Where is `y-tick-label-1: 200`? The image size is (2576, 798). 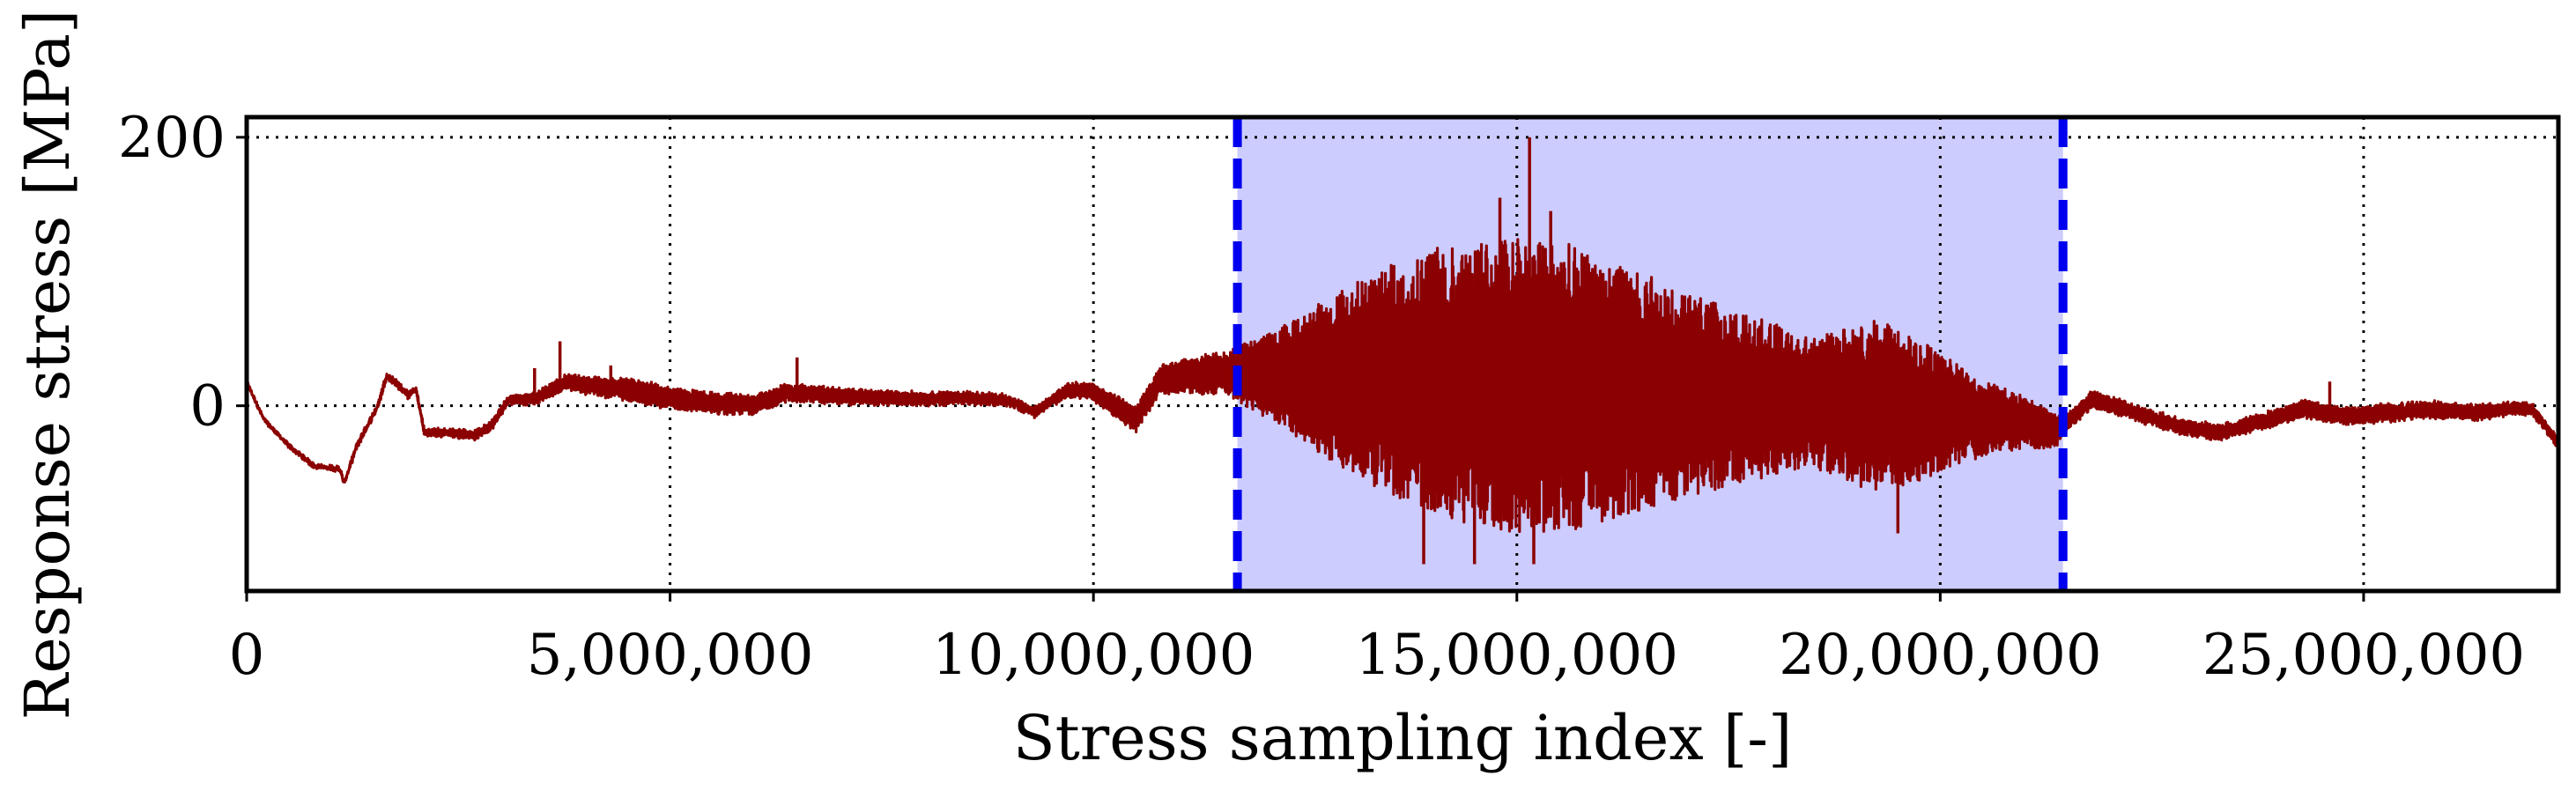 y-tick-label-1: 200 is located at coordinates (172, 138).